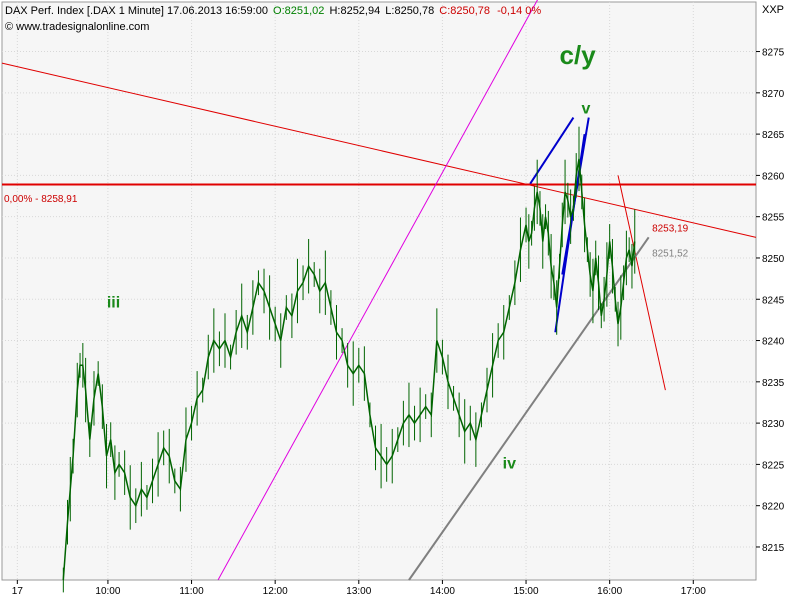  Describe the element at coordinates (18, 591) in the screenshot. I see `x-tick-label: 17` at that location.